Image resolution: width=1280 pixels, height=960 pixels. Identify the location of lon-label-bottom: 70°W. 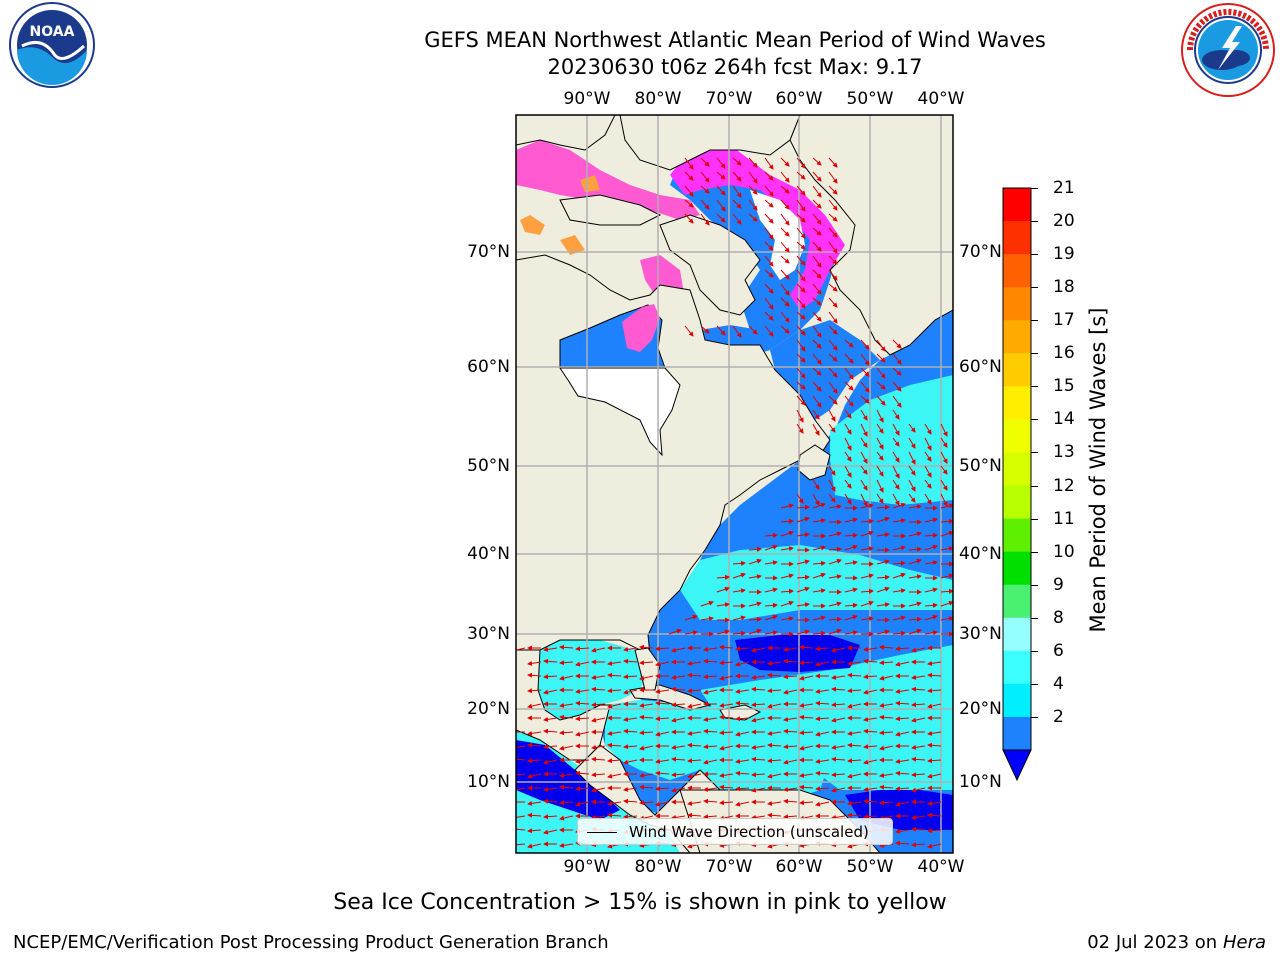
(729, 867).